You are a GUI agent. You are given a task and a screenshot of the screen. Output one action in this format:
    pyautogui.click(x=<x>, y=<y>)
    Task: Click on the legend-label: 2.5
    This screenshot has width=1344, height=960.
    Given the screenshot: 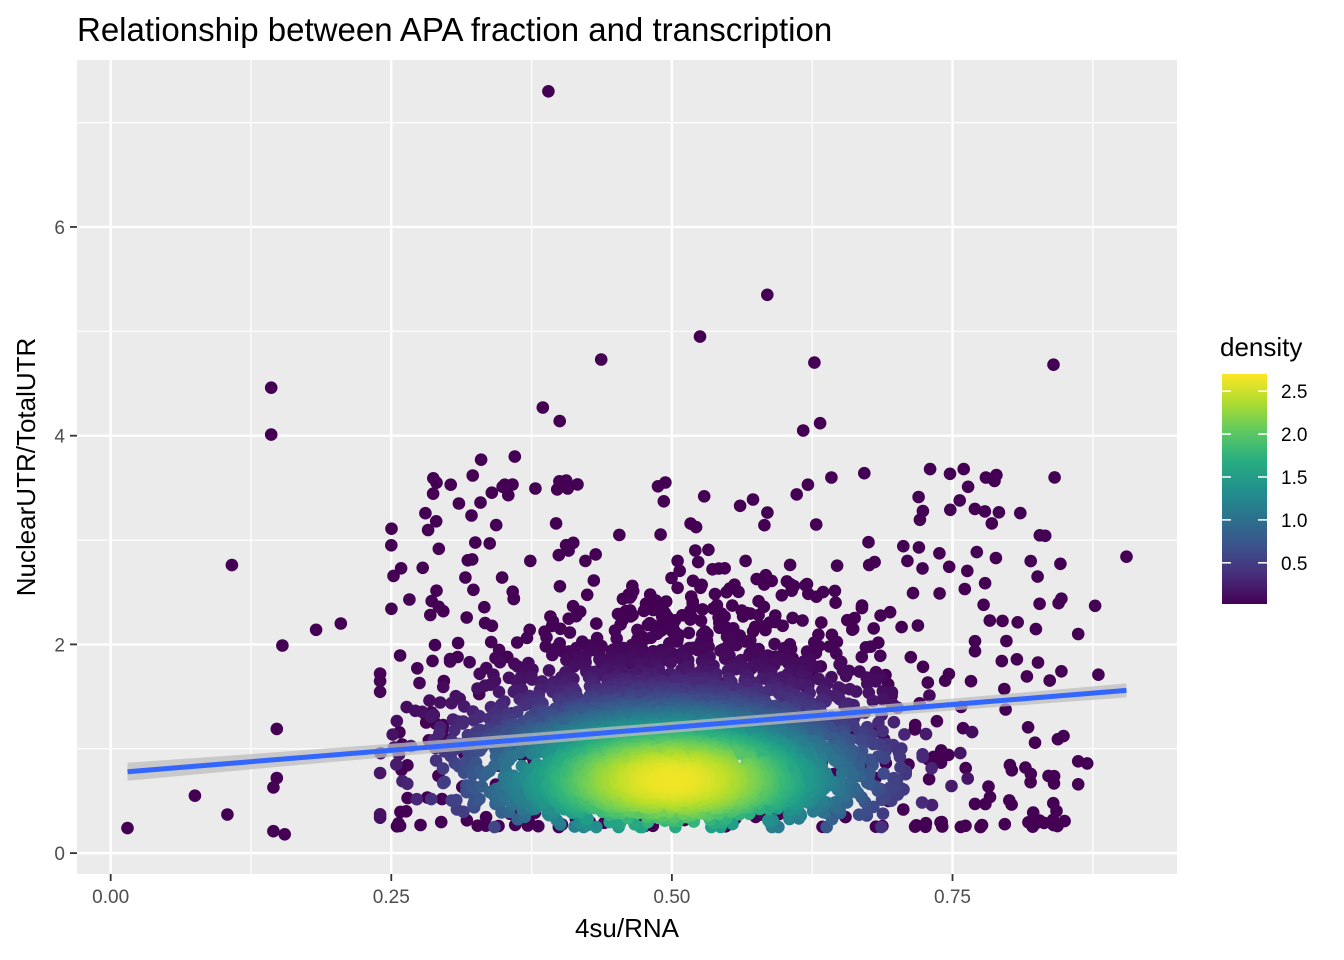 What is the action you would take?
    pyautogui.click(x=1294, y=392)
    